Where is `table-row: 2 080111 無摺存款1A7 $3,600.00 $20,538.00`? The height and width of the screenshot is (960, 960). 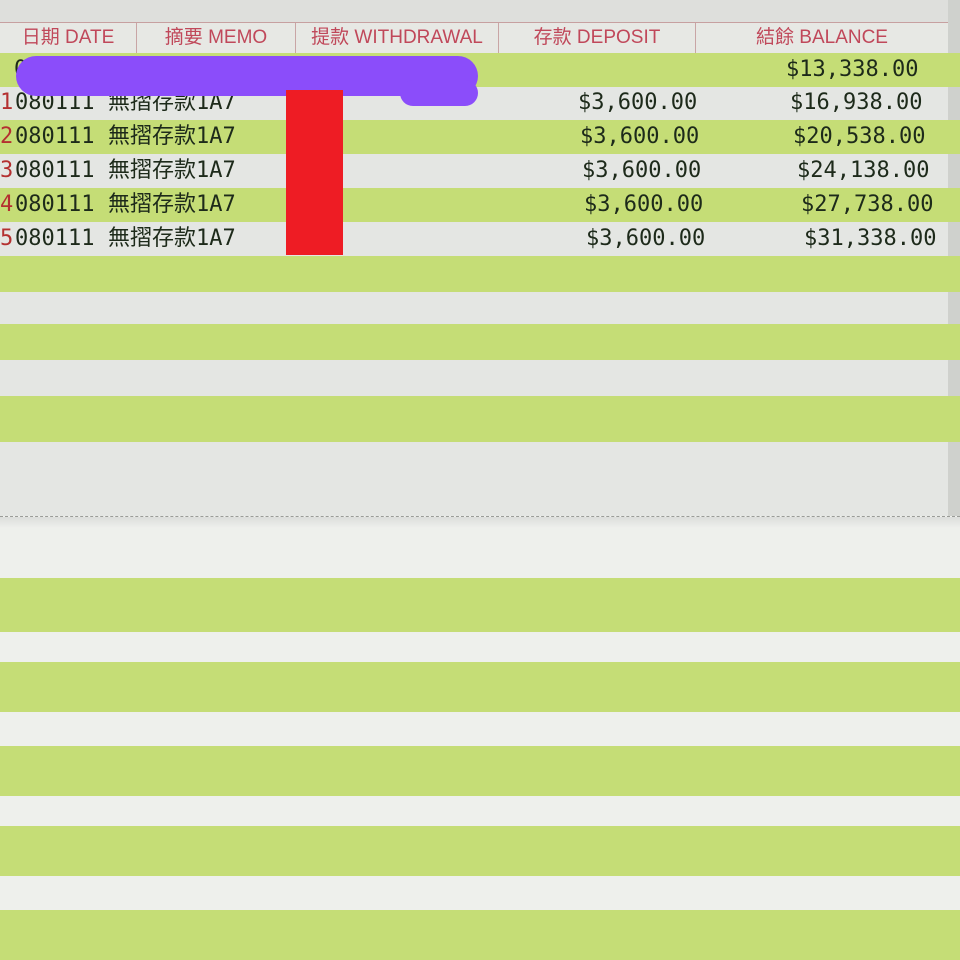 table-row: 2 080111 無摺存款1A7 $3,600.00 $20,538.00 is located at coordinates (480, 137).